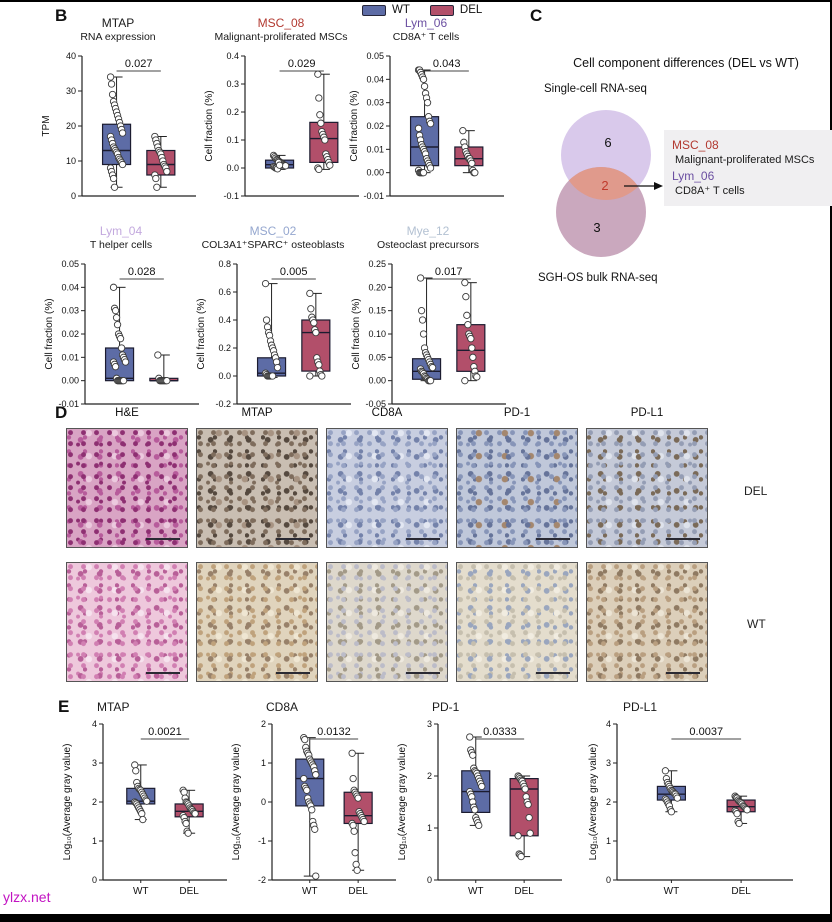  What do you see at coordinates (609, 183) in the screenshot?
I see `venn-diagram: 6 2 3` at bounding box center [609, 183].